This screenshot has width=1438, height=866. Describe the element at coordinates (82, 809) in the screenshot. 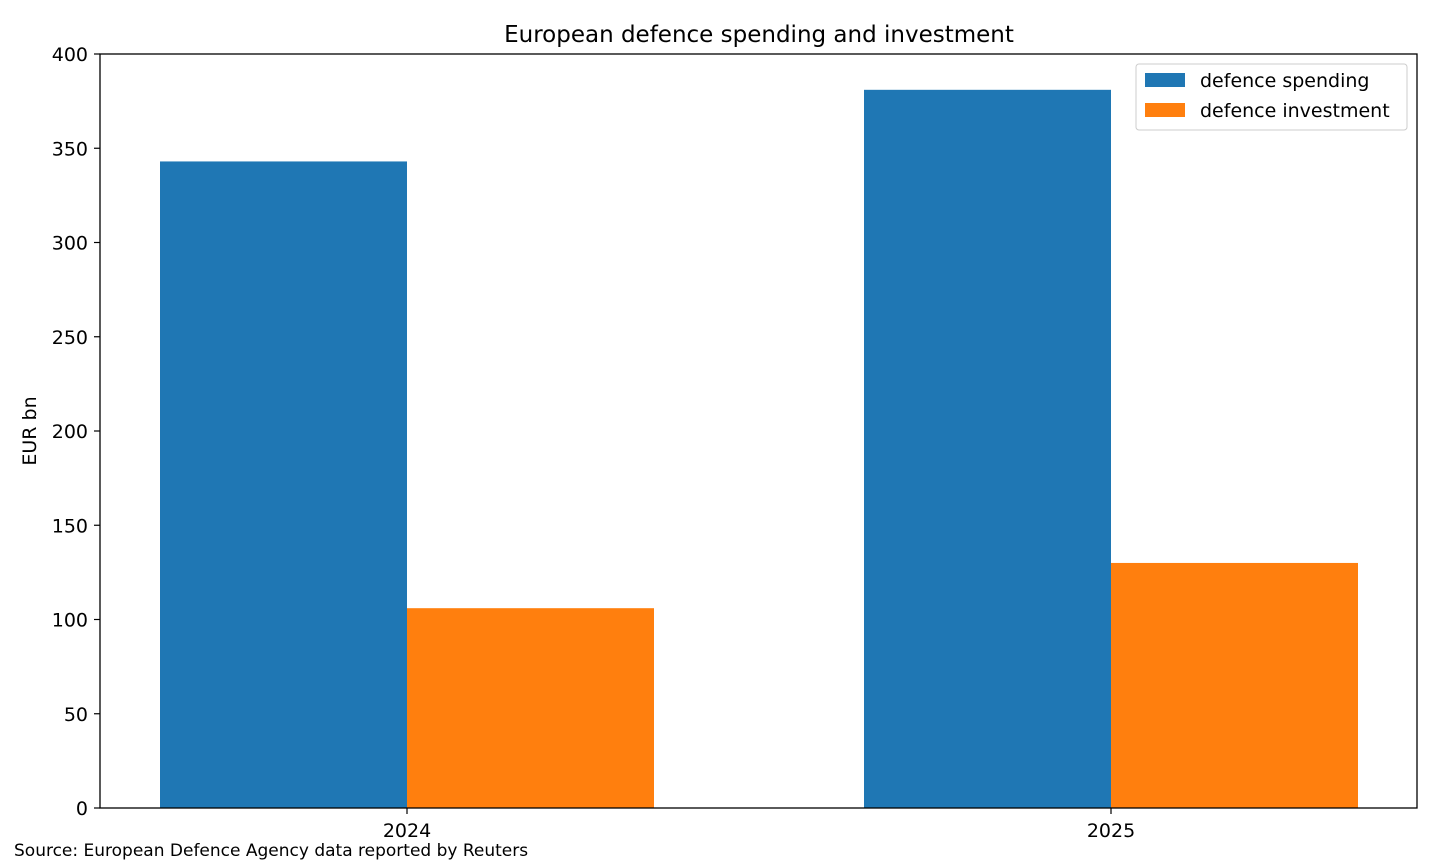

I see `y-tick-label: 0` at that location.